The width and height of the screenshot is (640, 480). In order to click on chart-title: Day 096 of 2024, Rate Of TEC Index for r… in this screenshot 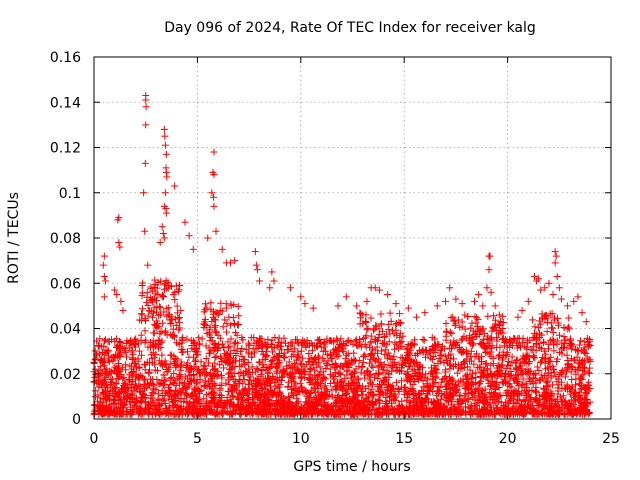, I will do `click(350, 28)`.